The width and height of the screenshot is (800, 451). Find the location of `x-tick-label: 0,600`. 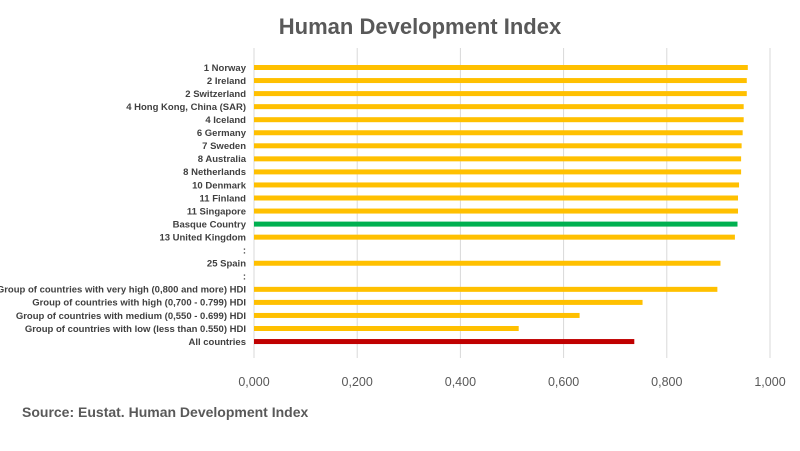

x-tick-label: 0,600 is located at coordinates (563, 382).